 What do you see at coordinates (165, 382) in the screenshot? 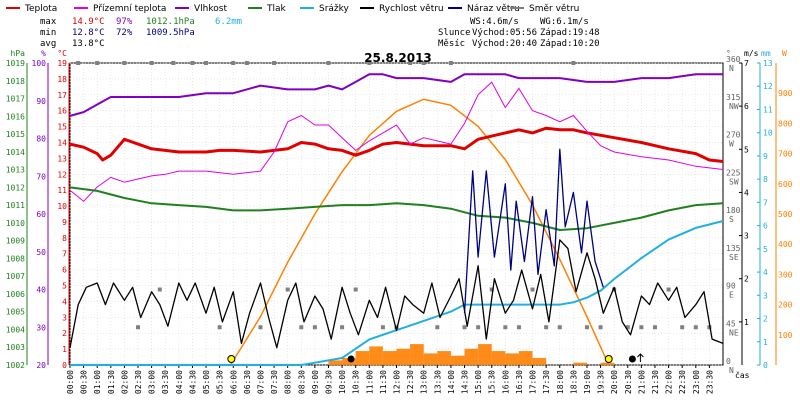
I see `x-tick-label: 03:30` at bounding box center [165, 382].